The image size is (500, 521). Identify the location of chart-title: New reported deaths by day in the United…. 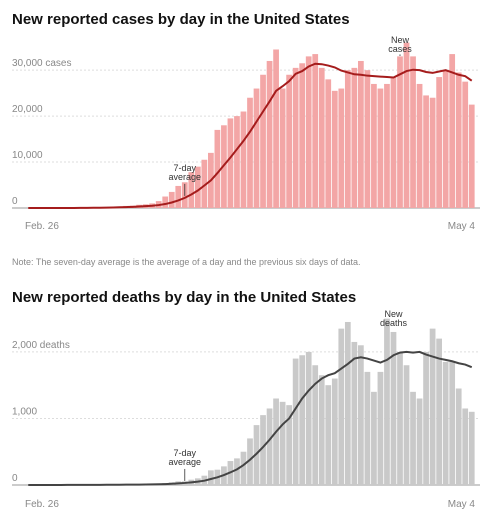
(184, 297).